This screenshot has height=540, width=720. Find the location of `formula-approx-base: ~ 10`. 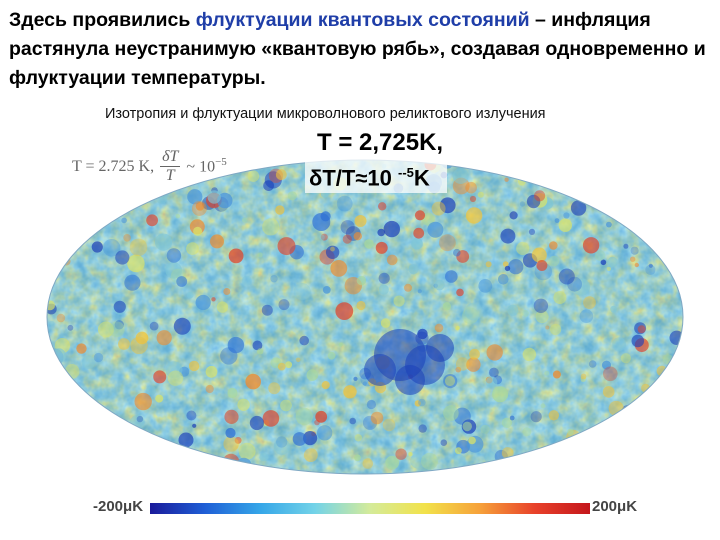

formula-approx-base: ~ 10 is located at coordinates (201, 167).